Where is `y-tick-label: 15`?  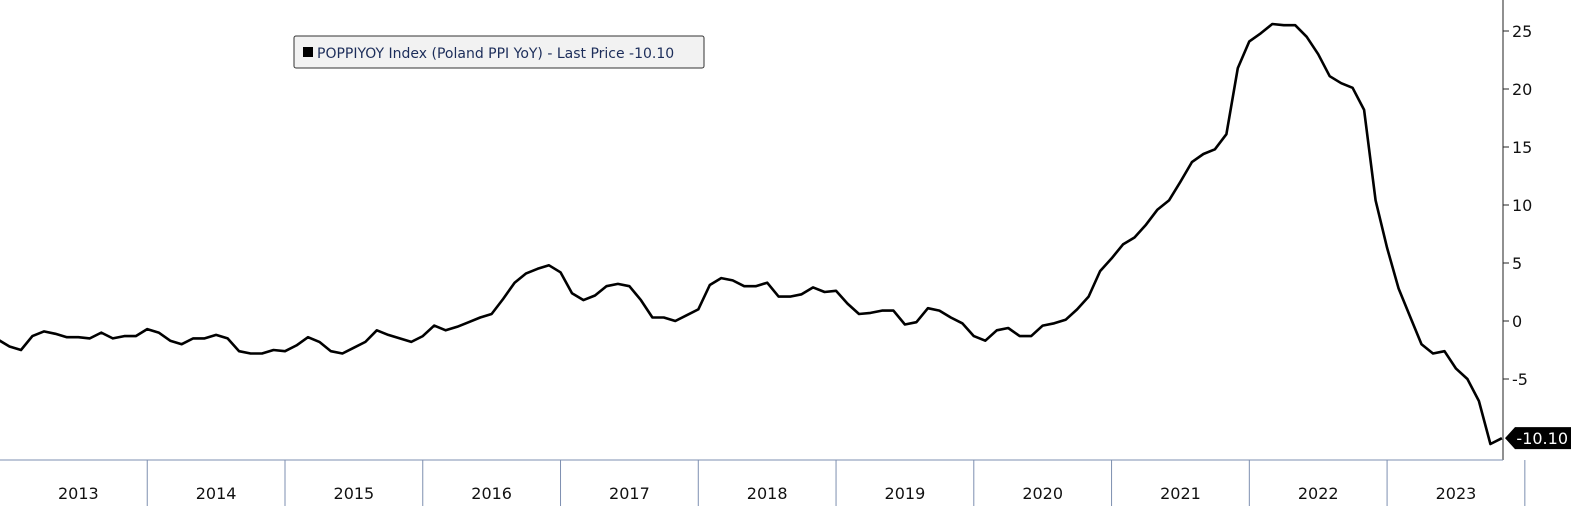 y-tick-label: 15 is located at coordinates (1522, 147).